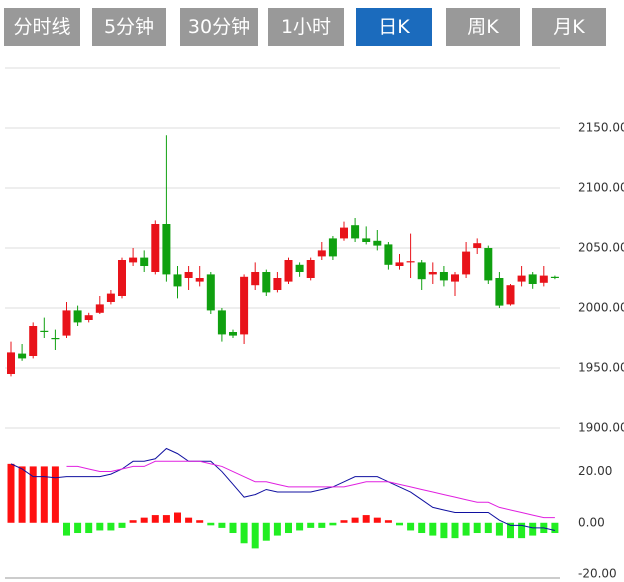  Describe the element at coordinates (597, 574) in the screenshot. I see `y-tick-label: -20.00` at that location.